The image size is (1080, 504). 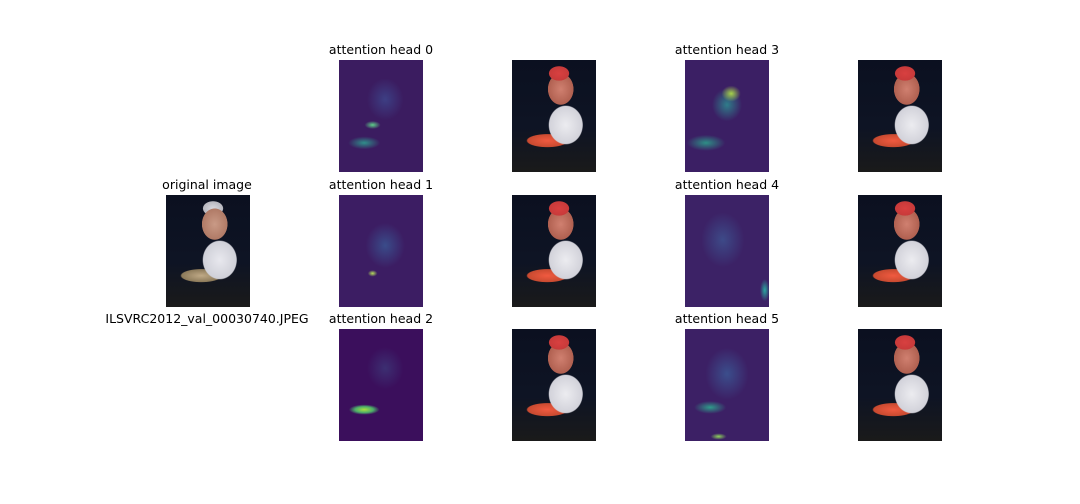 I want to click on original-image-filename: ILSVRC2012_val_00030740.JPEG, so click(x=207, y=318).